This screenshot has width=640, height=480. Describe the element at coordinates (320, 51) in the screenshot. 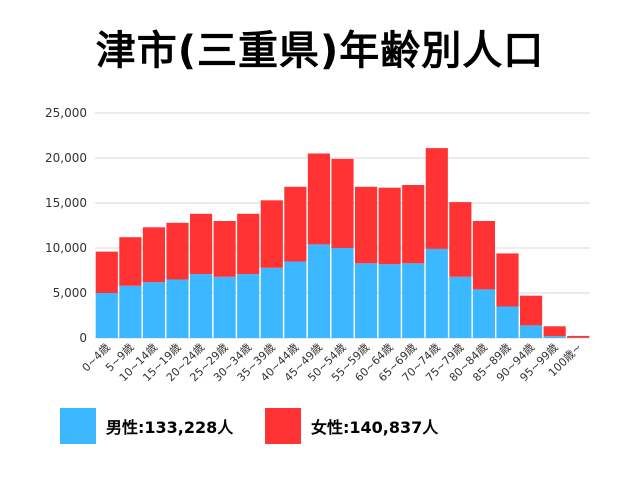

I see `chart-title: 津市(三重県)年齢別人口` at that location.